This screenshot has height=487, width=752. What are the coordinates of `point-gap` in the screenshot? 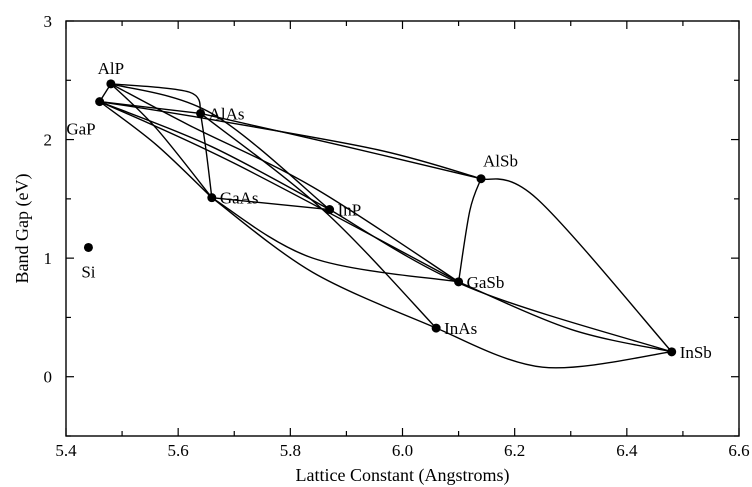 It's located at (100, 102).